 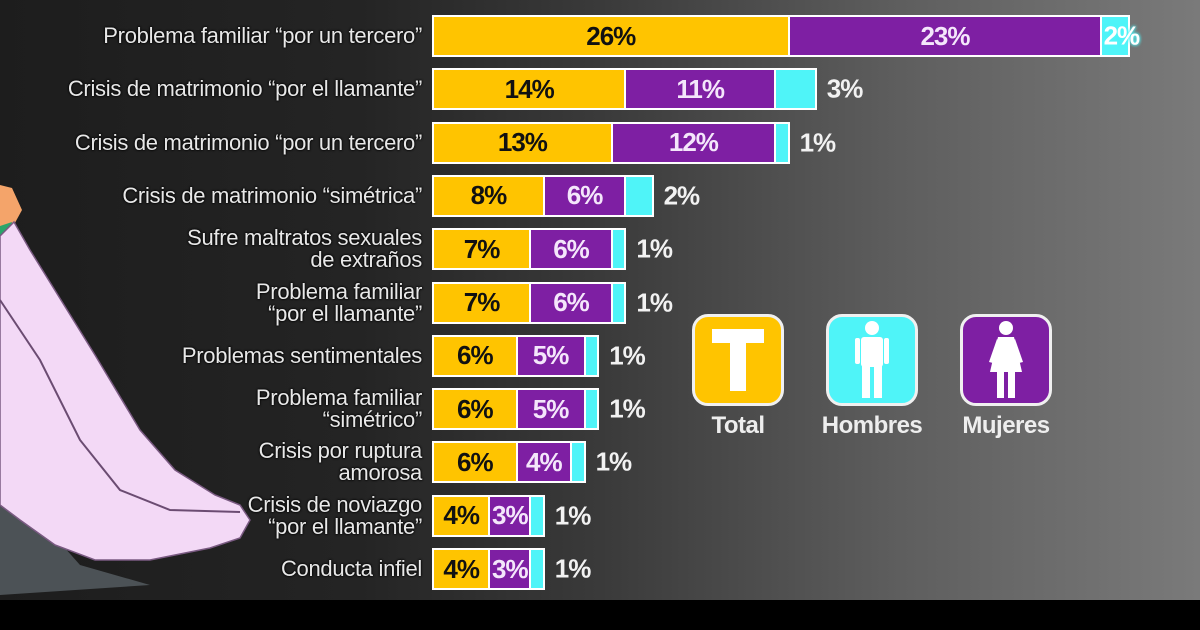 I want to click on legend-item-men: Hombres, so click(x=872, y=377).